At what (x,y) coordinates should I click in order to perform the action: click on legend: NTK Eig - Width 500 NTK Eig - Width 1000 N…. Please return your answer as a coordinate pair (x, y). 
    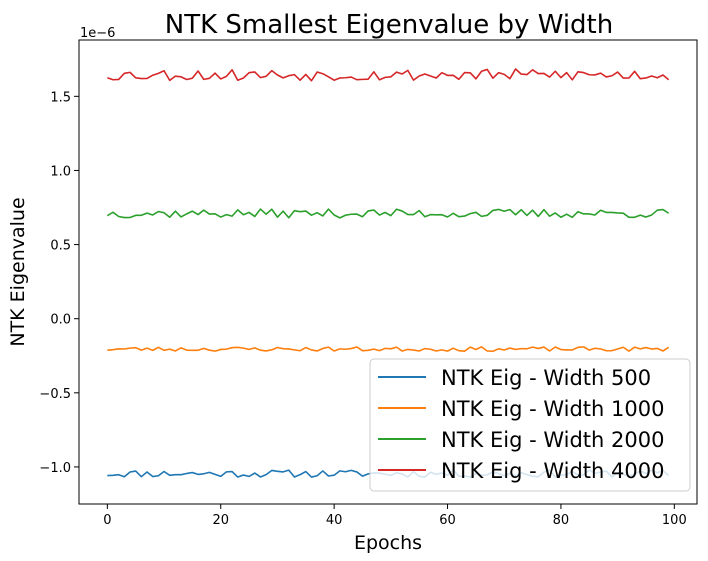
    Looking at the image, I should click on (530, 425).